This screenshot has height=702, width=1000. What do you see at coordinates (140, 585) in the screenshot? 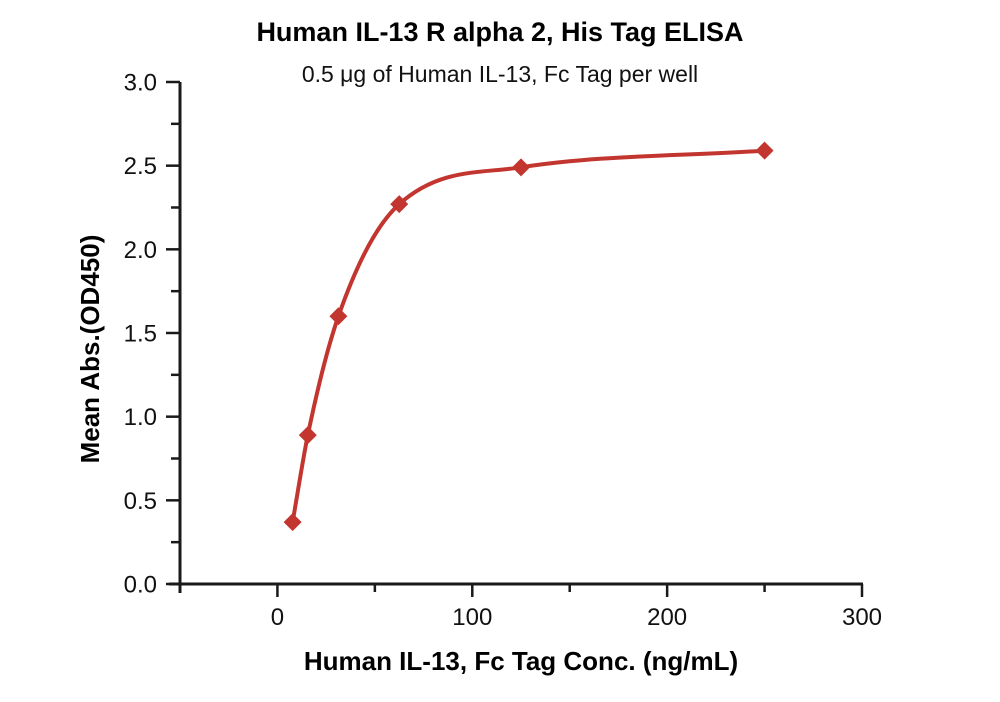
I see `y-tick-label: 0.0` at bounding box center [140, 585].